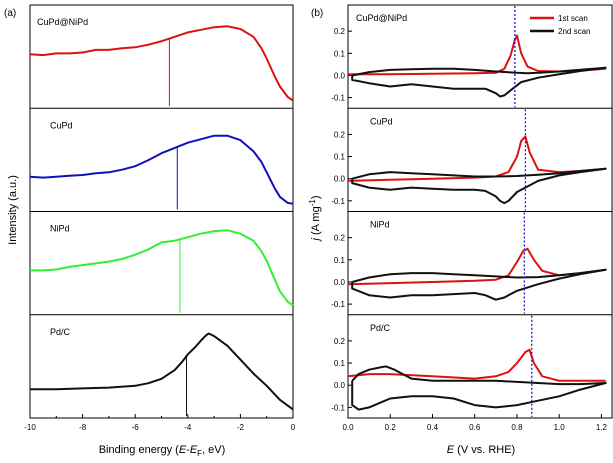 This screenshot has height=463, width=613. What do you see at coordinates (30, 427) in the screenshot?
I see `panel-a-xtick-label: -10` at bounding box center [30, 427].